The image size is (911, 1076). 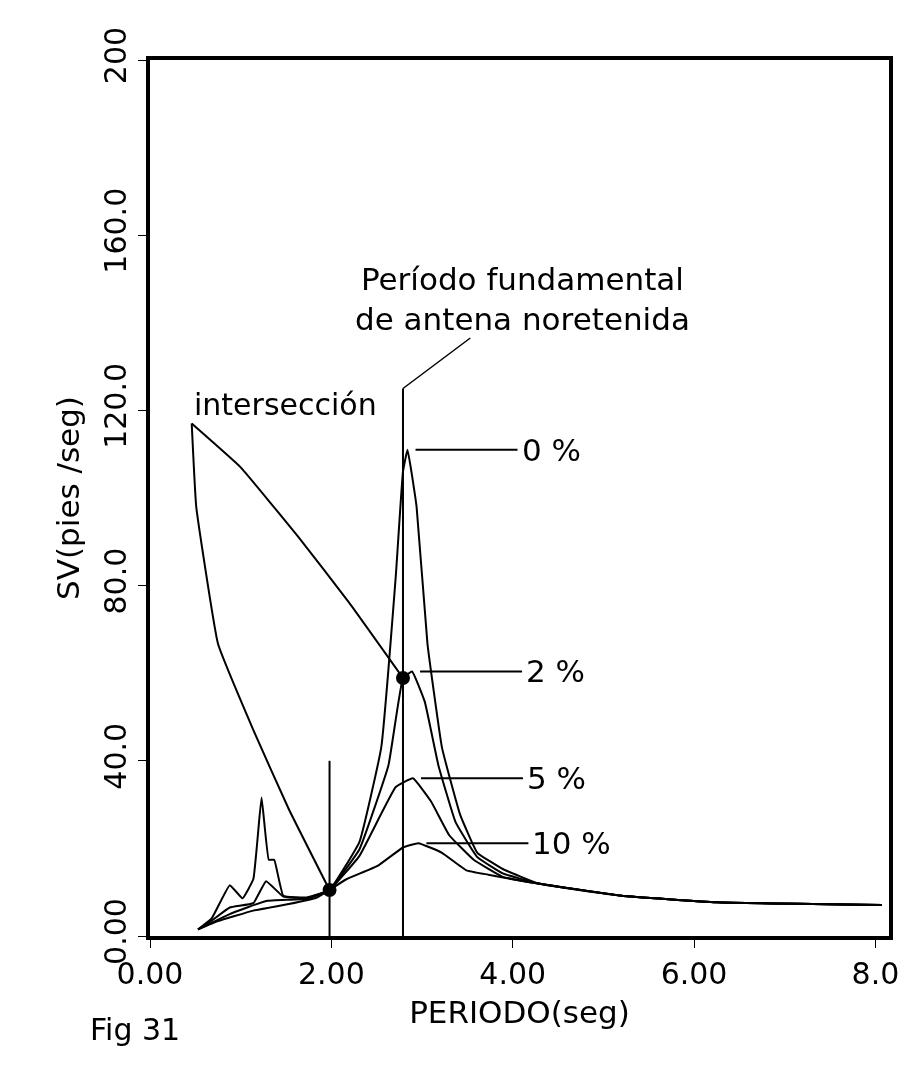 What do you see at coordinates (331, 973) in the screenshot?
I see `x-tick-label: 2.00` at bounding box center [331, 973].